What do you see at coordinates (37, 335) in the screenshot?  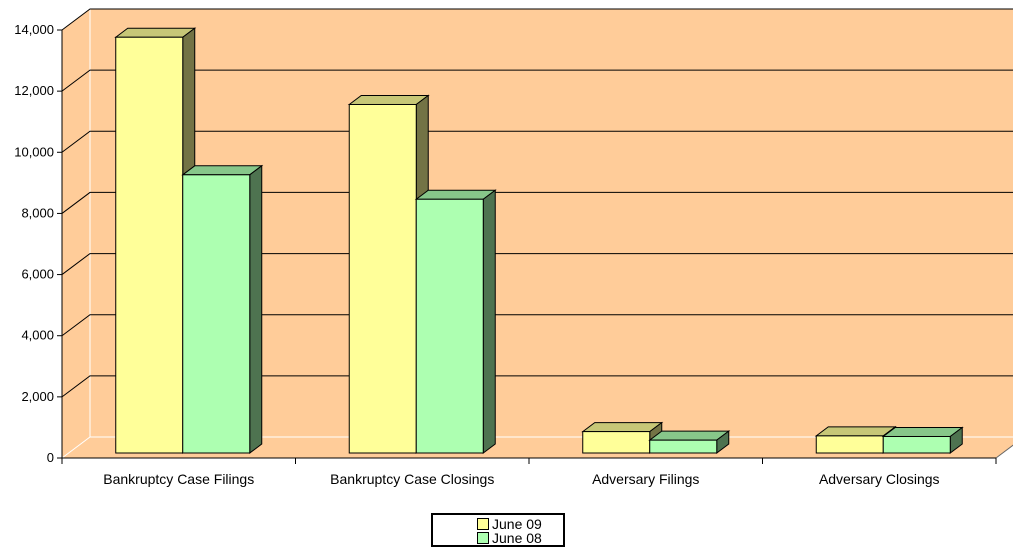 I see `y-tick-label: 4,000` at bounding box center [37, 335].